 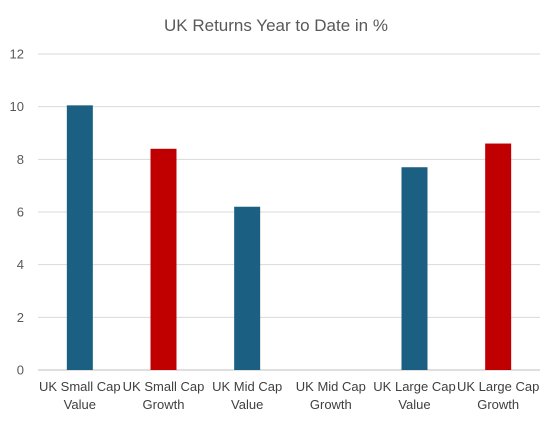 I want to click on y-axis-ticks: 0 2 4 6 8 10 12, so click(x=17, y=212).